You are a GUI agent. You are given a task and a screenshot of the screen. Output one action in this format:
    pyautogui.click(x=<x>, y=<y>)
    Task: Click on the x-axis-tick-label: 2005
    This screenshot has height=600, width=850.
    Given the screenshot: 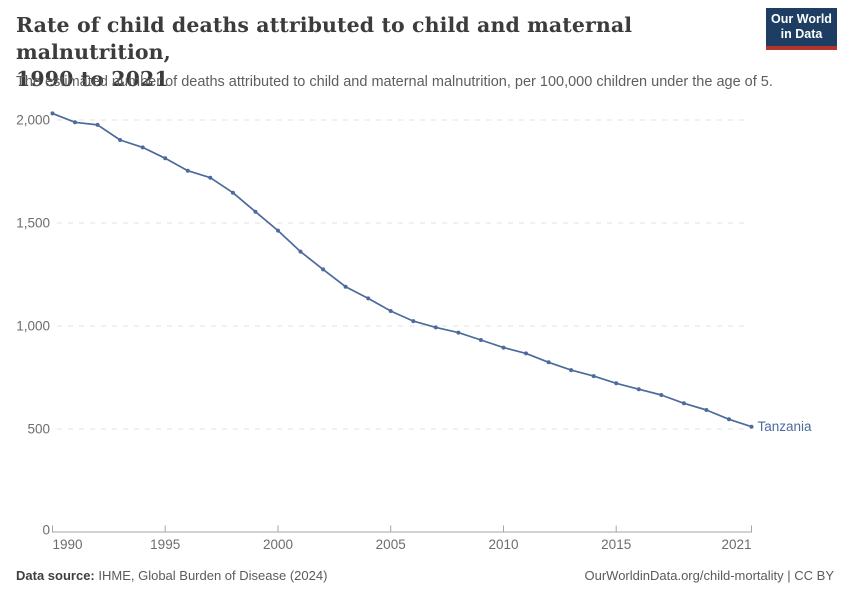 What is the action you would take?
    pyautogui.click(x=391, y=544)
    